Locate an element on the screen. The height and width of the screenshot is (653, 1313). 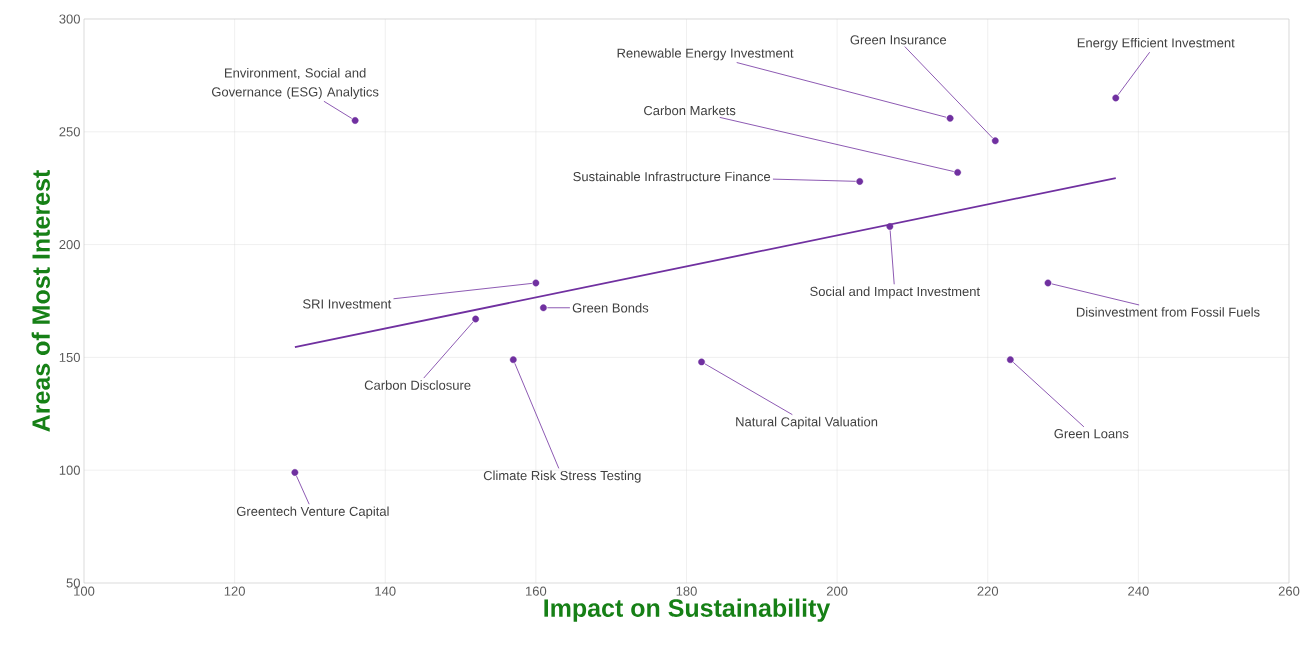
annotation: Sustainable Infrastructure Finance is located at coordinates (672, 176).